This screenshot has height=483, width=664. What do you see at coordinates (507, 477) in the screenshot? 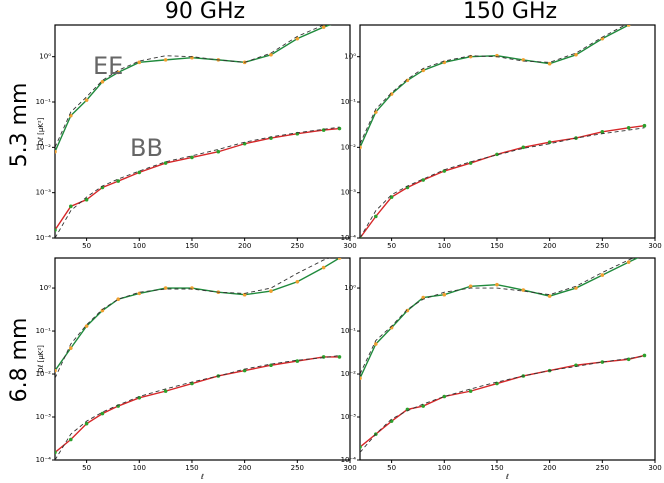
I see `x-axis-label: ℓ` at bounding box center [507, 477].